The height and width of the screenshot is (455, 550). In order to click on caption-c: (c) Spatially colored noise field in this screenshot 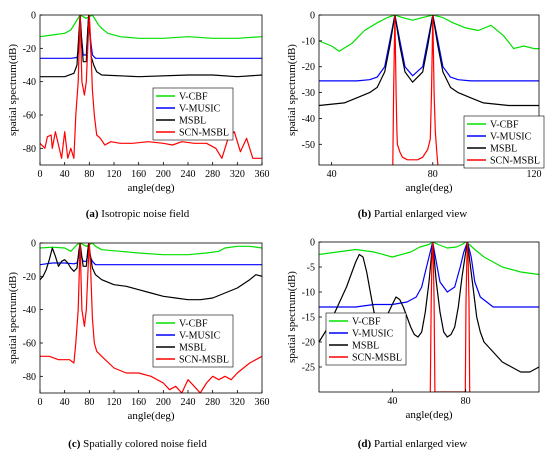, I will do `click(137, 444)`.